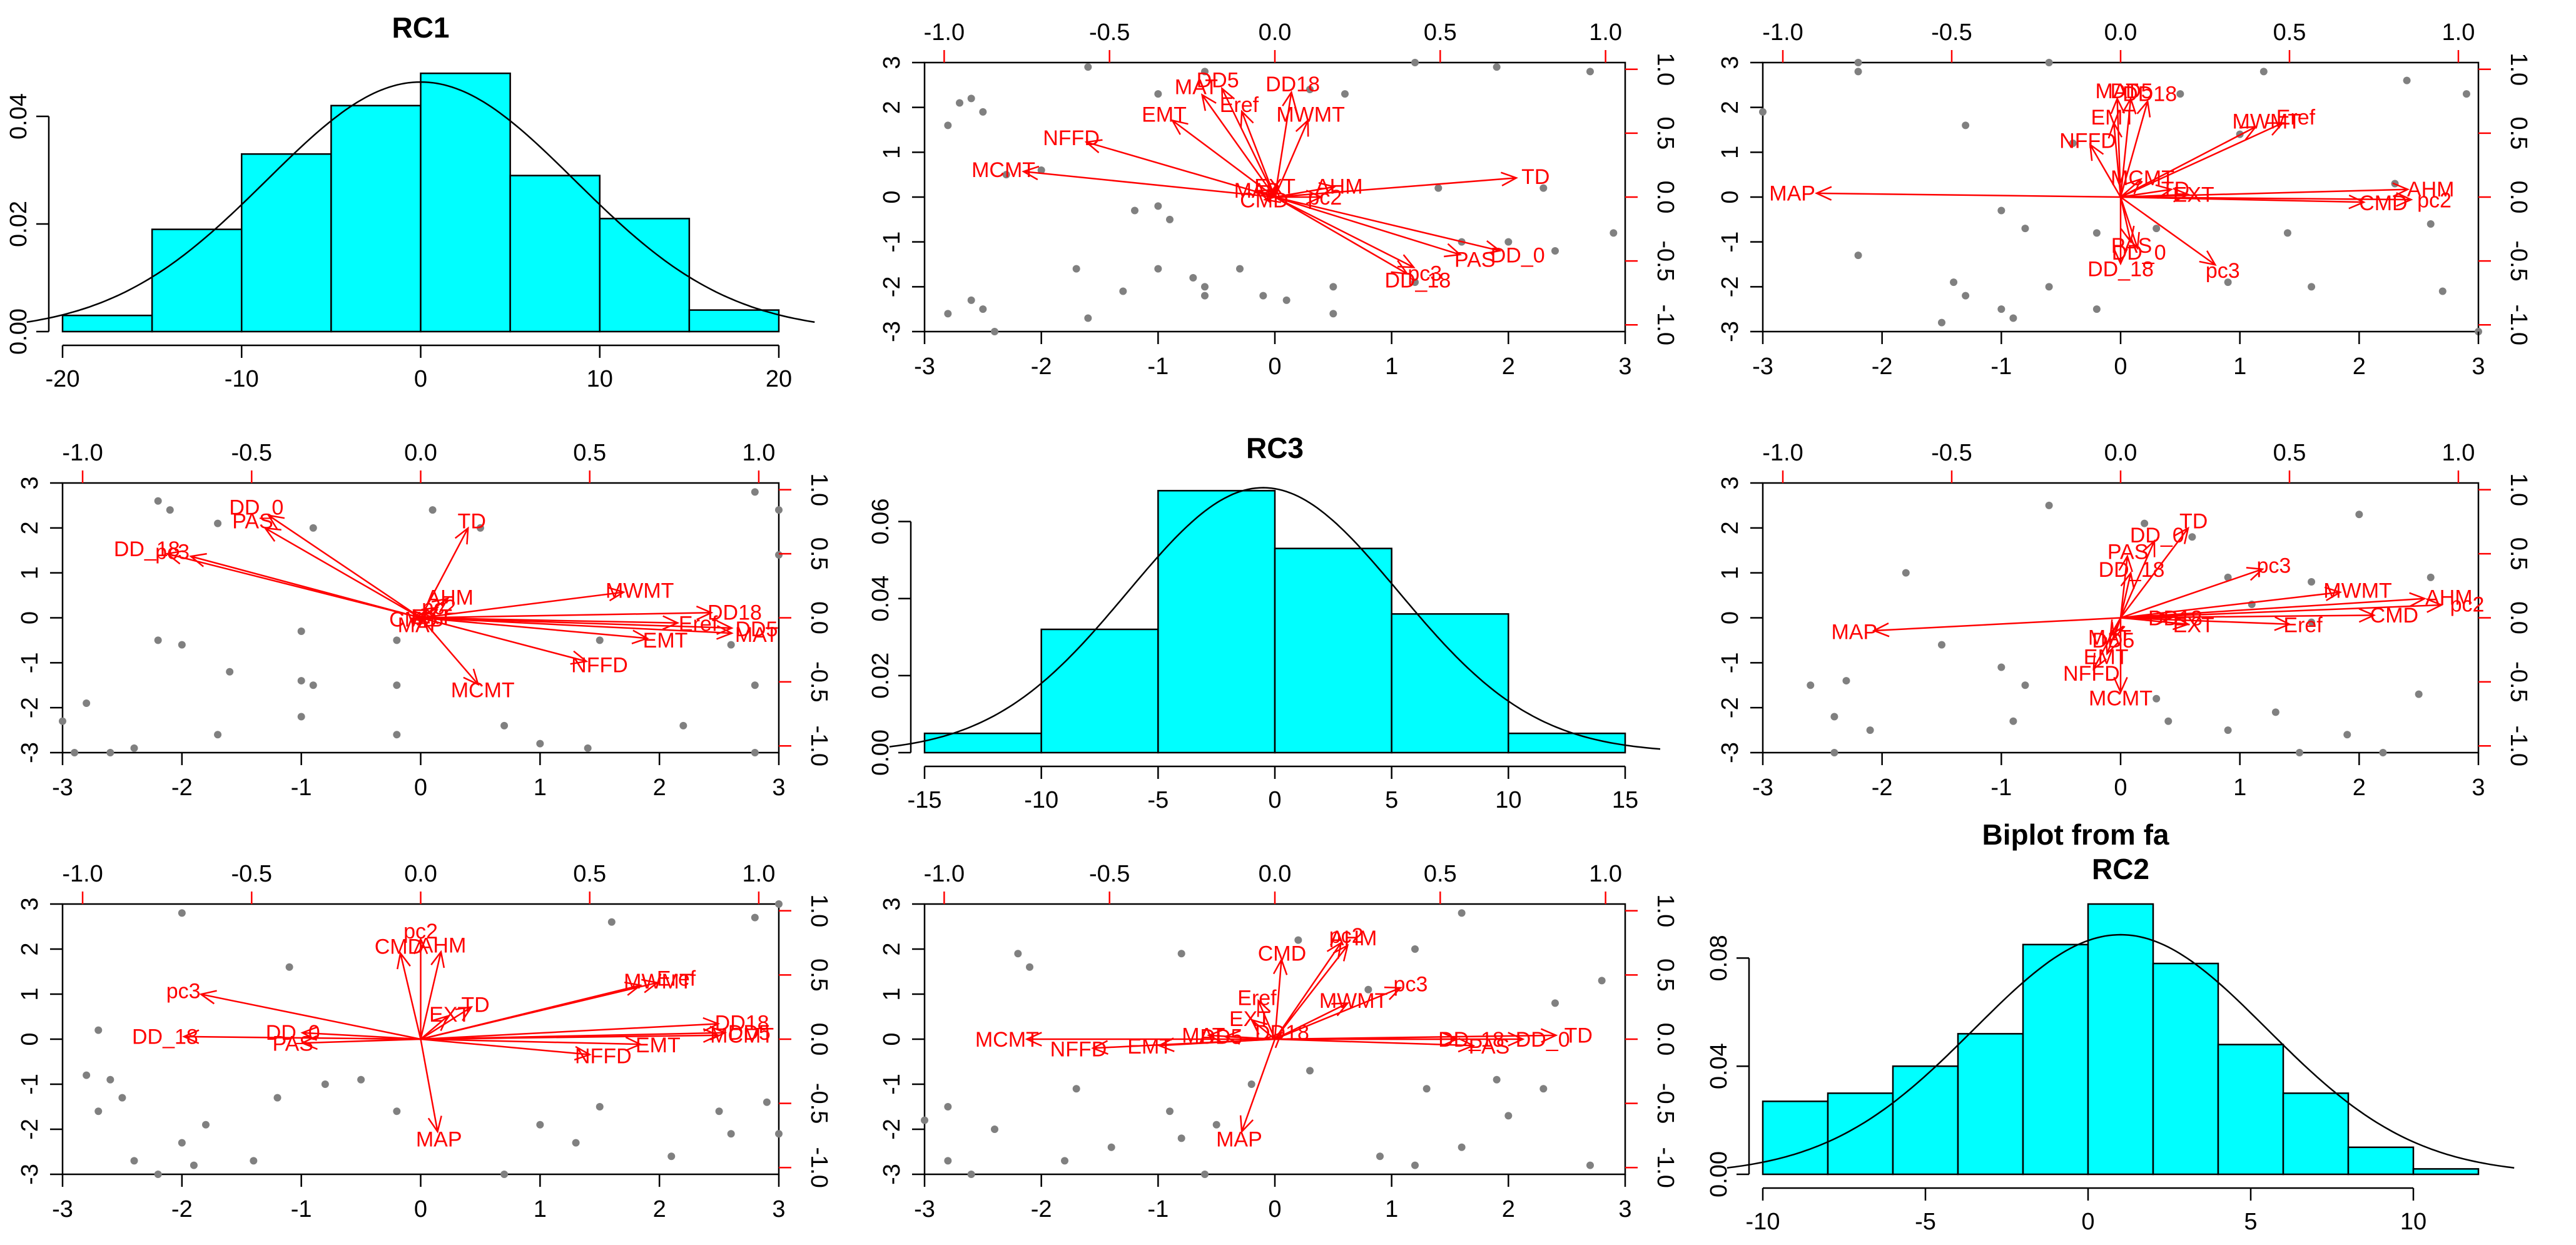 The image size is (2576, 1245). I want to click on variable-label: pc3, so click(172, 552).